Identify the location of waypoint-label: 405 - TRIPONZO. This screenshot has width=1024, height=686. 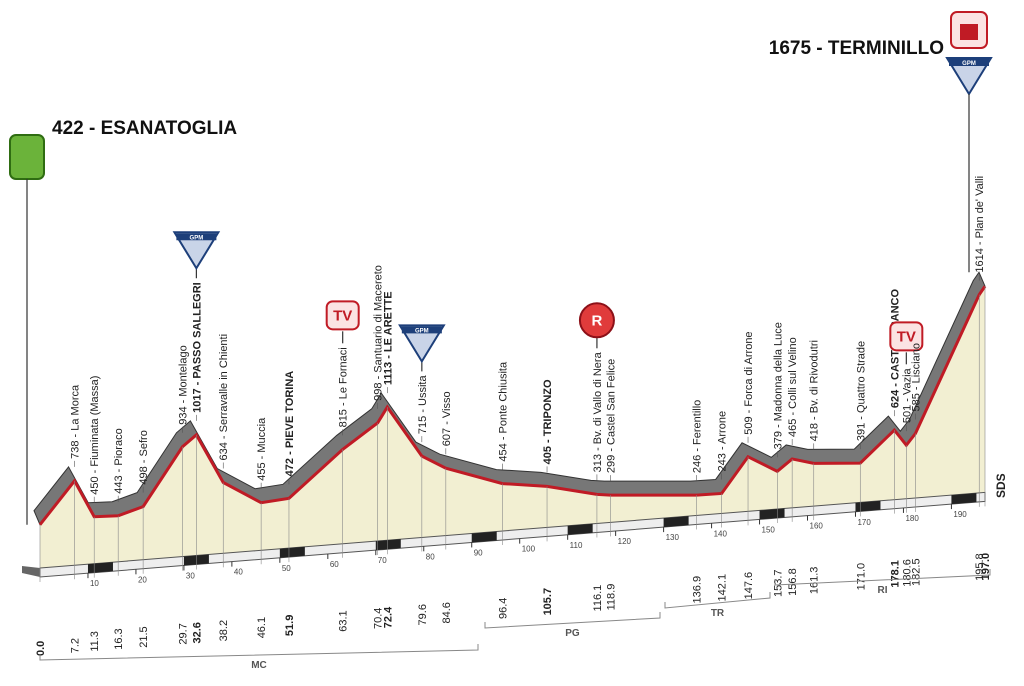
(548, 421).